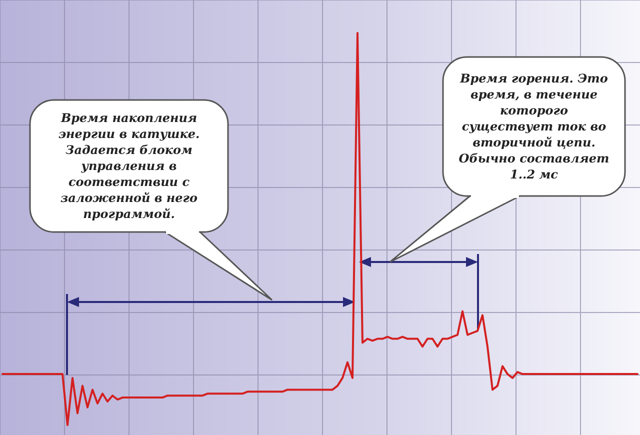 The height and width of the screenshot is (435, 640). I want to click on annotation: Время накопления энергии в катушке. Задается блоком управления в соответствии с заложенной в него программой., so click(129, 166).